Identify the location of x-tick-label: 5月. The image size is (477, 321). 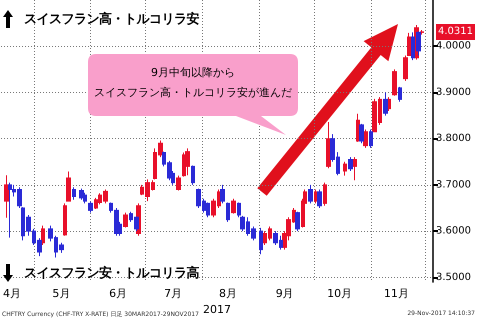
(61, 293).